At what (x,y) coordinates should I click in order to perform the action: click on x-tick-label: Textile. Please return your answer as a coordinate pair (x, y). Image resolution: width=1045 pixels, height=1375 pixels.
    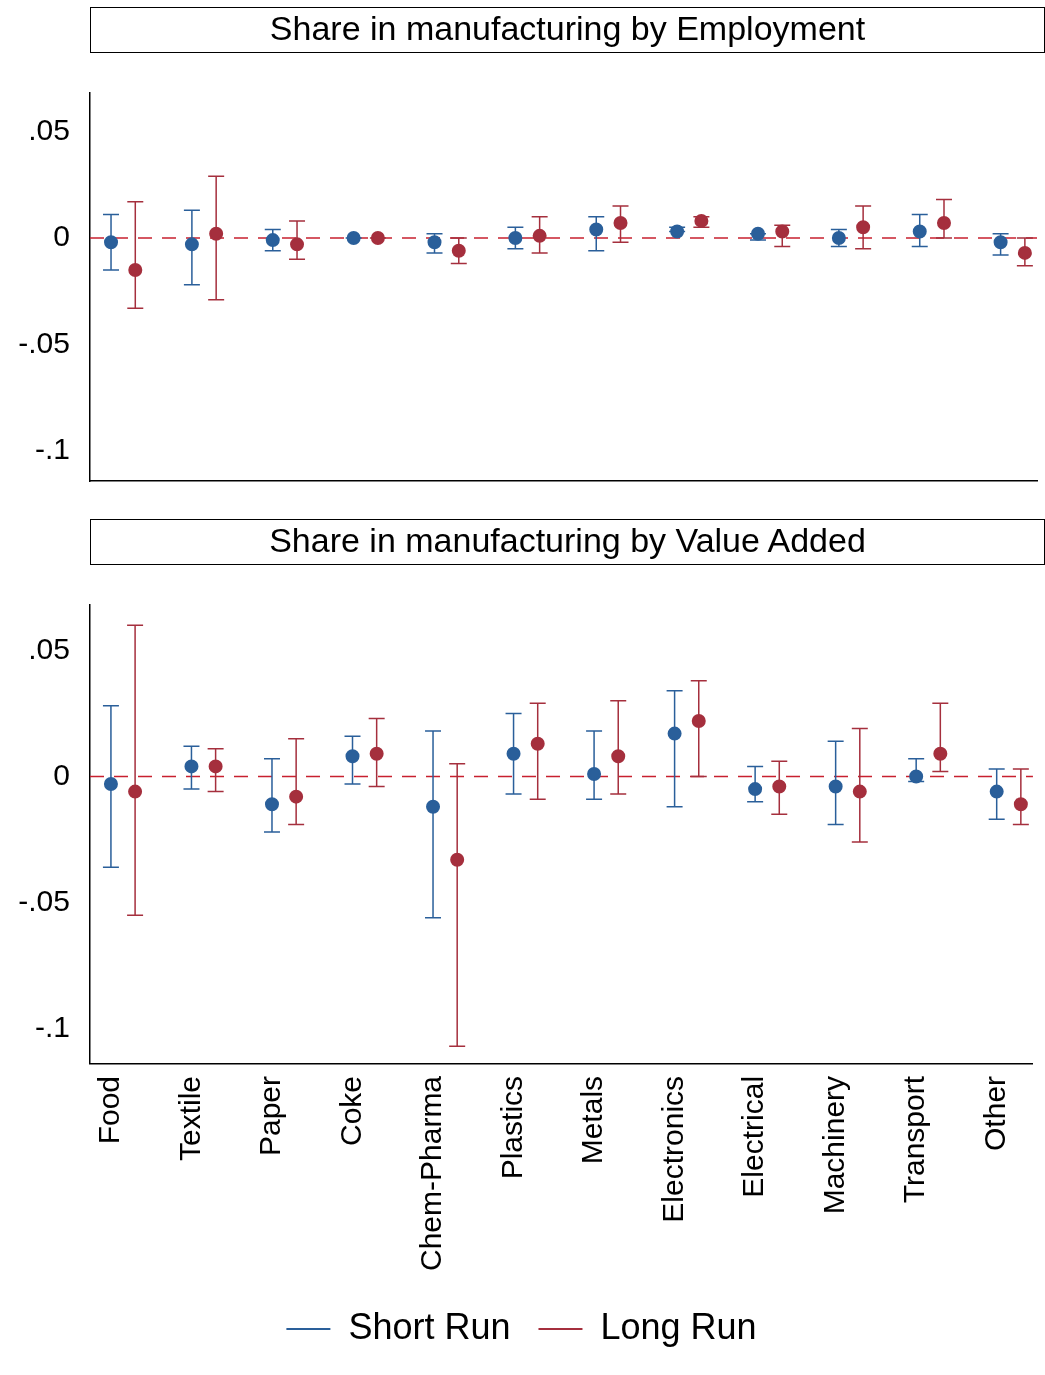
    Looking at the image, I should click on (189, 1118).